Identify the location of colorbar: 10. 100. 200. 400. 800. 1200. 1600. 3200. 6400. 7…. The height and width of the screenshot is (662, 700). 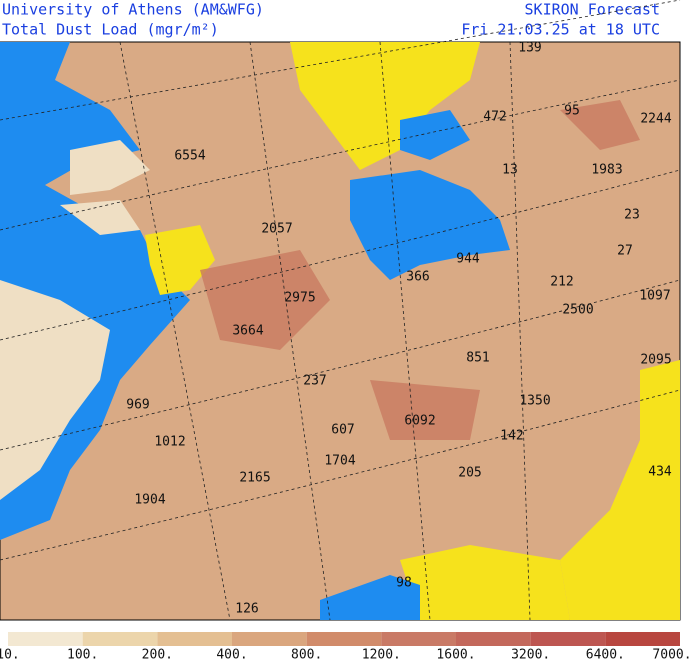
(346, 647).